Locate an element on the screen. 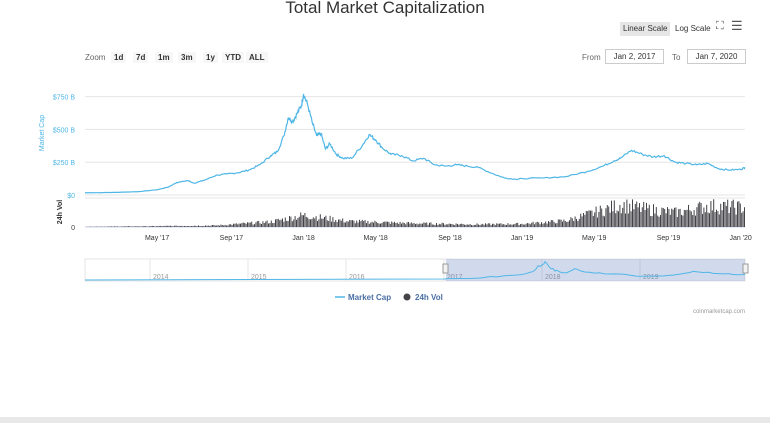  x-tick-label: May '17 is located at coordinates (157, 238).